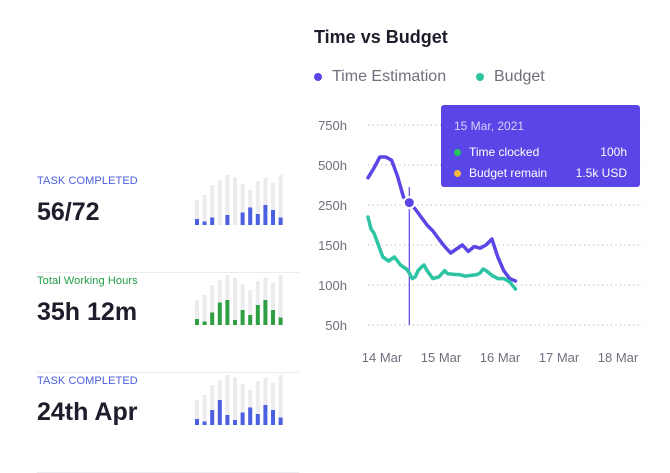  Describe the element at coordinates (442, 219) in the screenshot. I see `series-line` at that location.